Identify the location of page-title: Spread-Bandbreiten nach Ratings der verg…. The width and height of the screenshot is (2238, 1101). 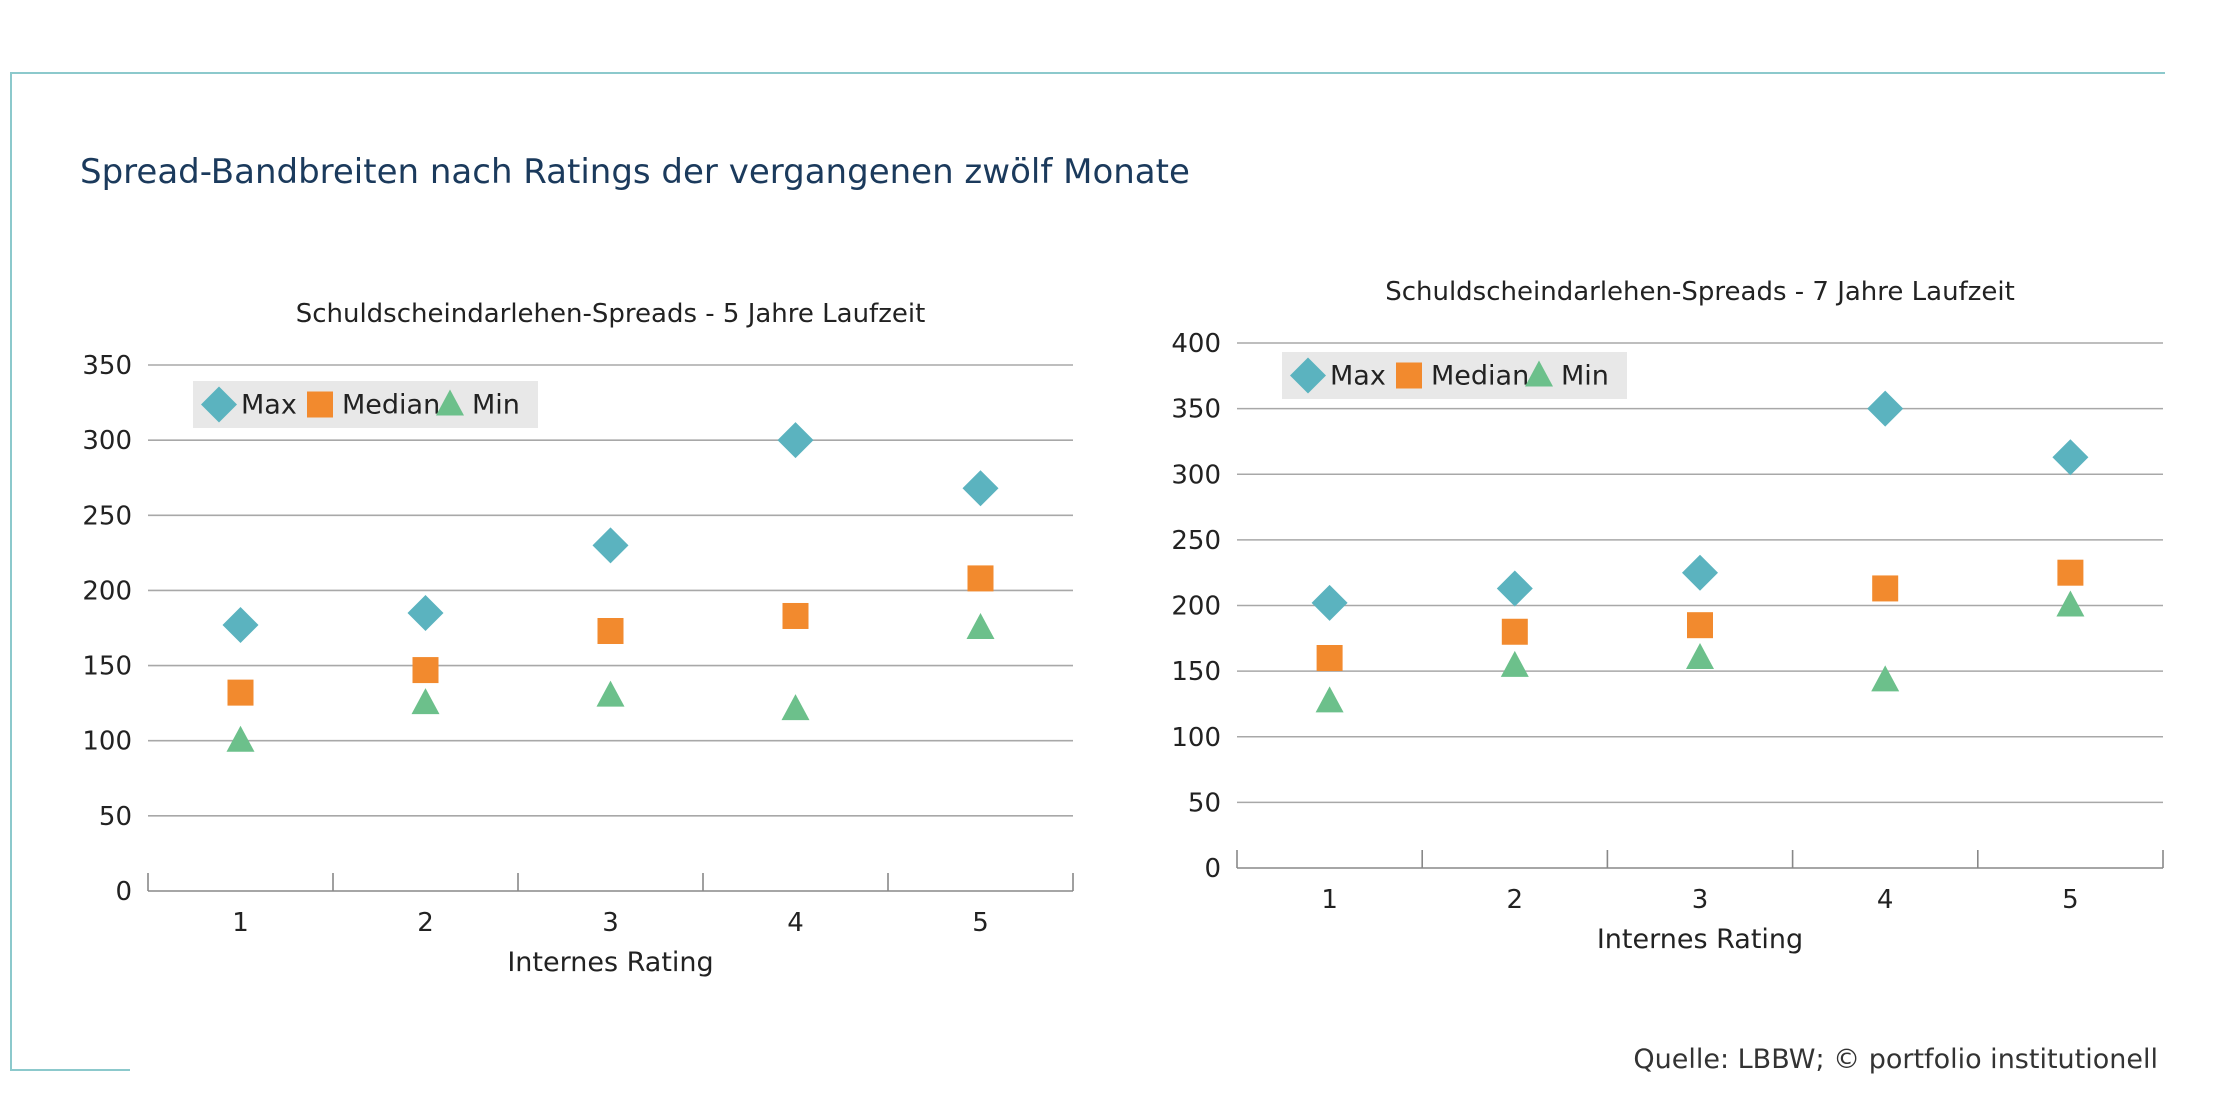
(635, 172).